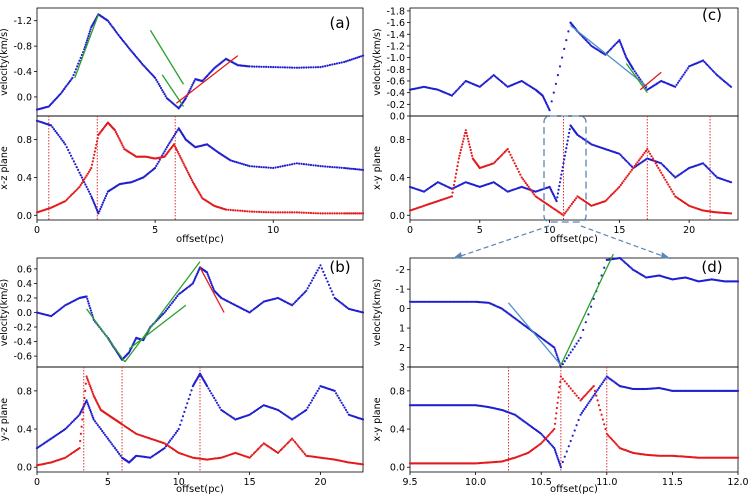 This screenshot has width=748, height=499. I want to click on y-tick-label: 0, so click(402, 309).